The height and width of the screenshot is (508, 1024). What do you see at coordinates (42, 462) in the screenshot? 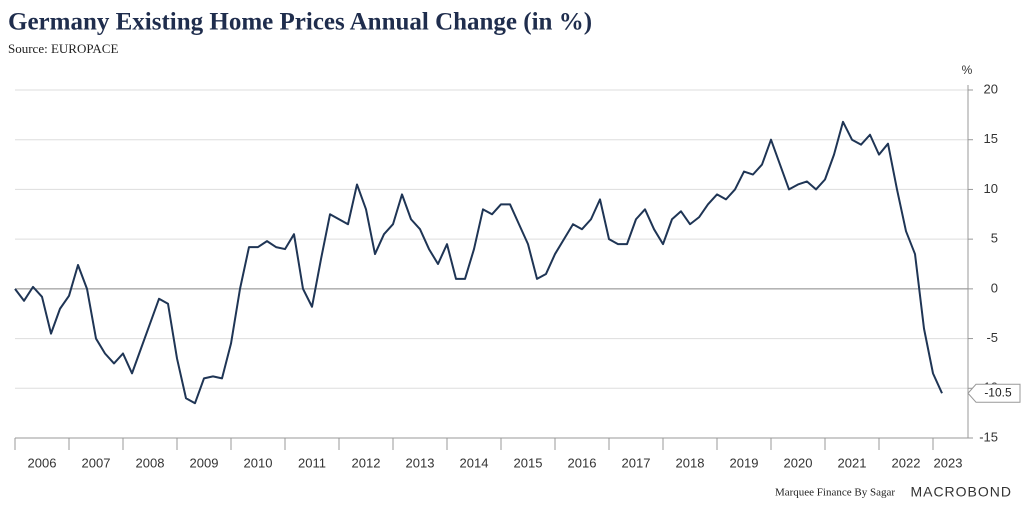
I see `x-tick-label: 2006` at bounding box center [42, 462].